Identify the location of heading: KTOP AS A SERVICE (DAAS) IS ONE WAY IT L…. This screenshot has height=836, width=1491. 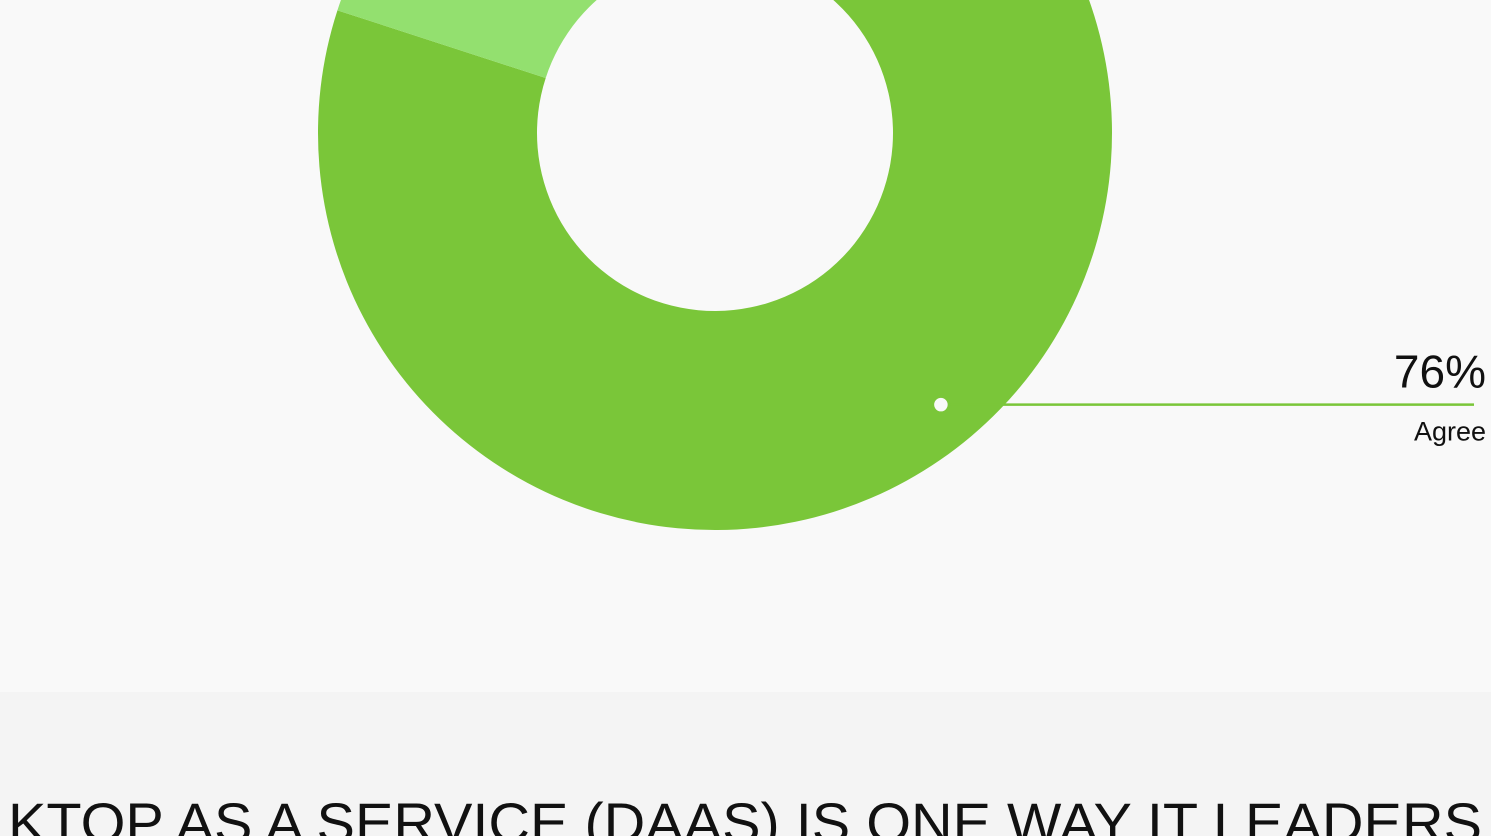
(745, 813).